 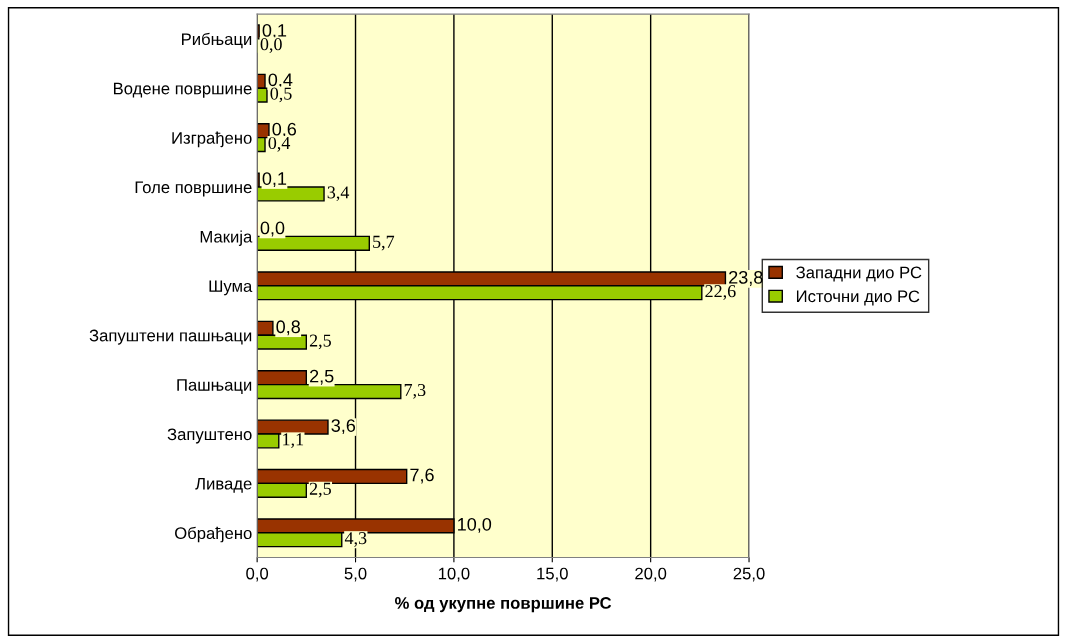 What do you see at coordinates (281, 95) in the screenshot?
I see `data-label: 0,5` at bounding box center [281, 95].